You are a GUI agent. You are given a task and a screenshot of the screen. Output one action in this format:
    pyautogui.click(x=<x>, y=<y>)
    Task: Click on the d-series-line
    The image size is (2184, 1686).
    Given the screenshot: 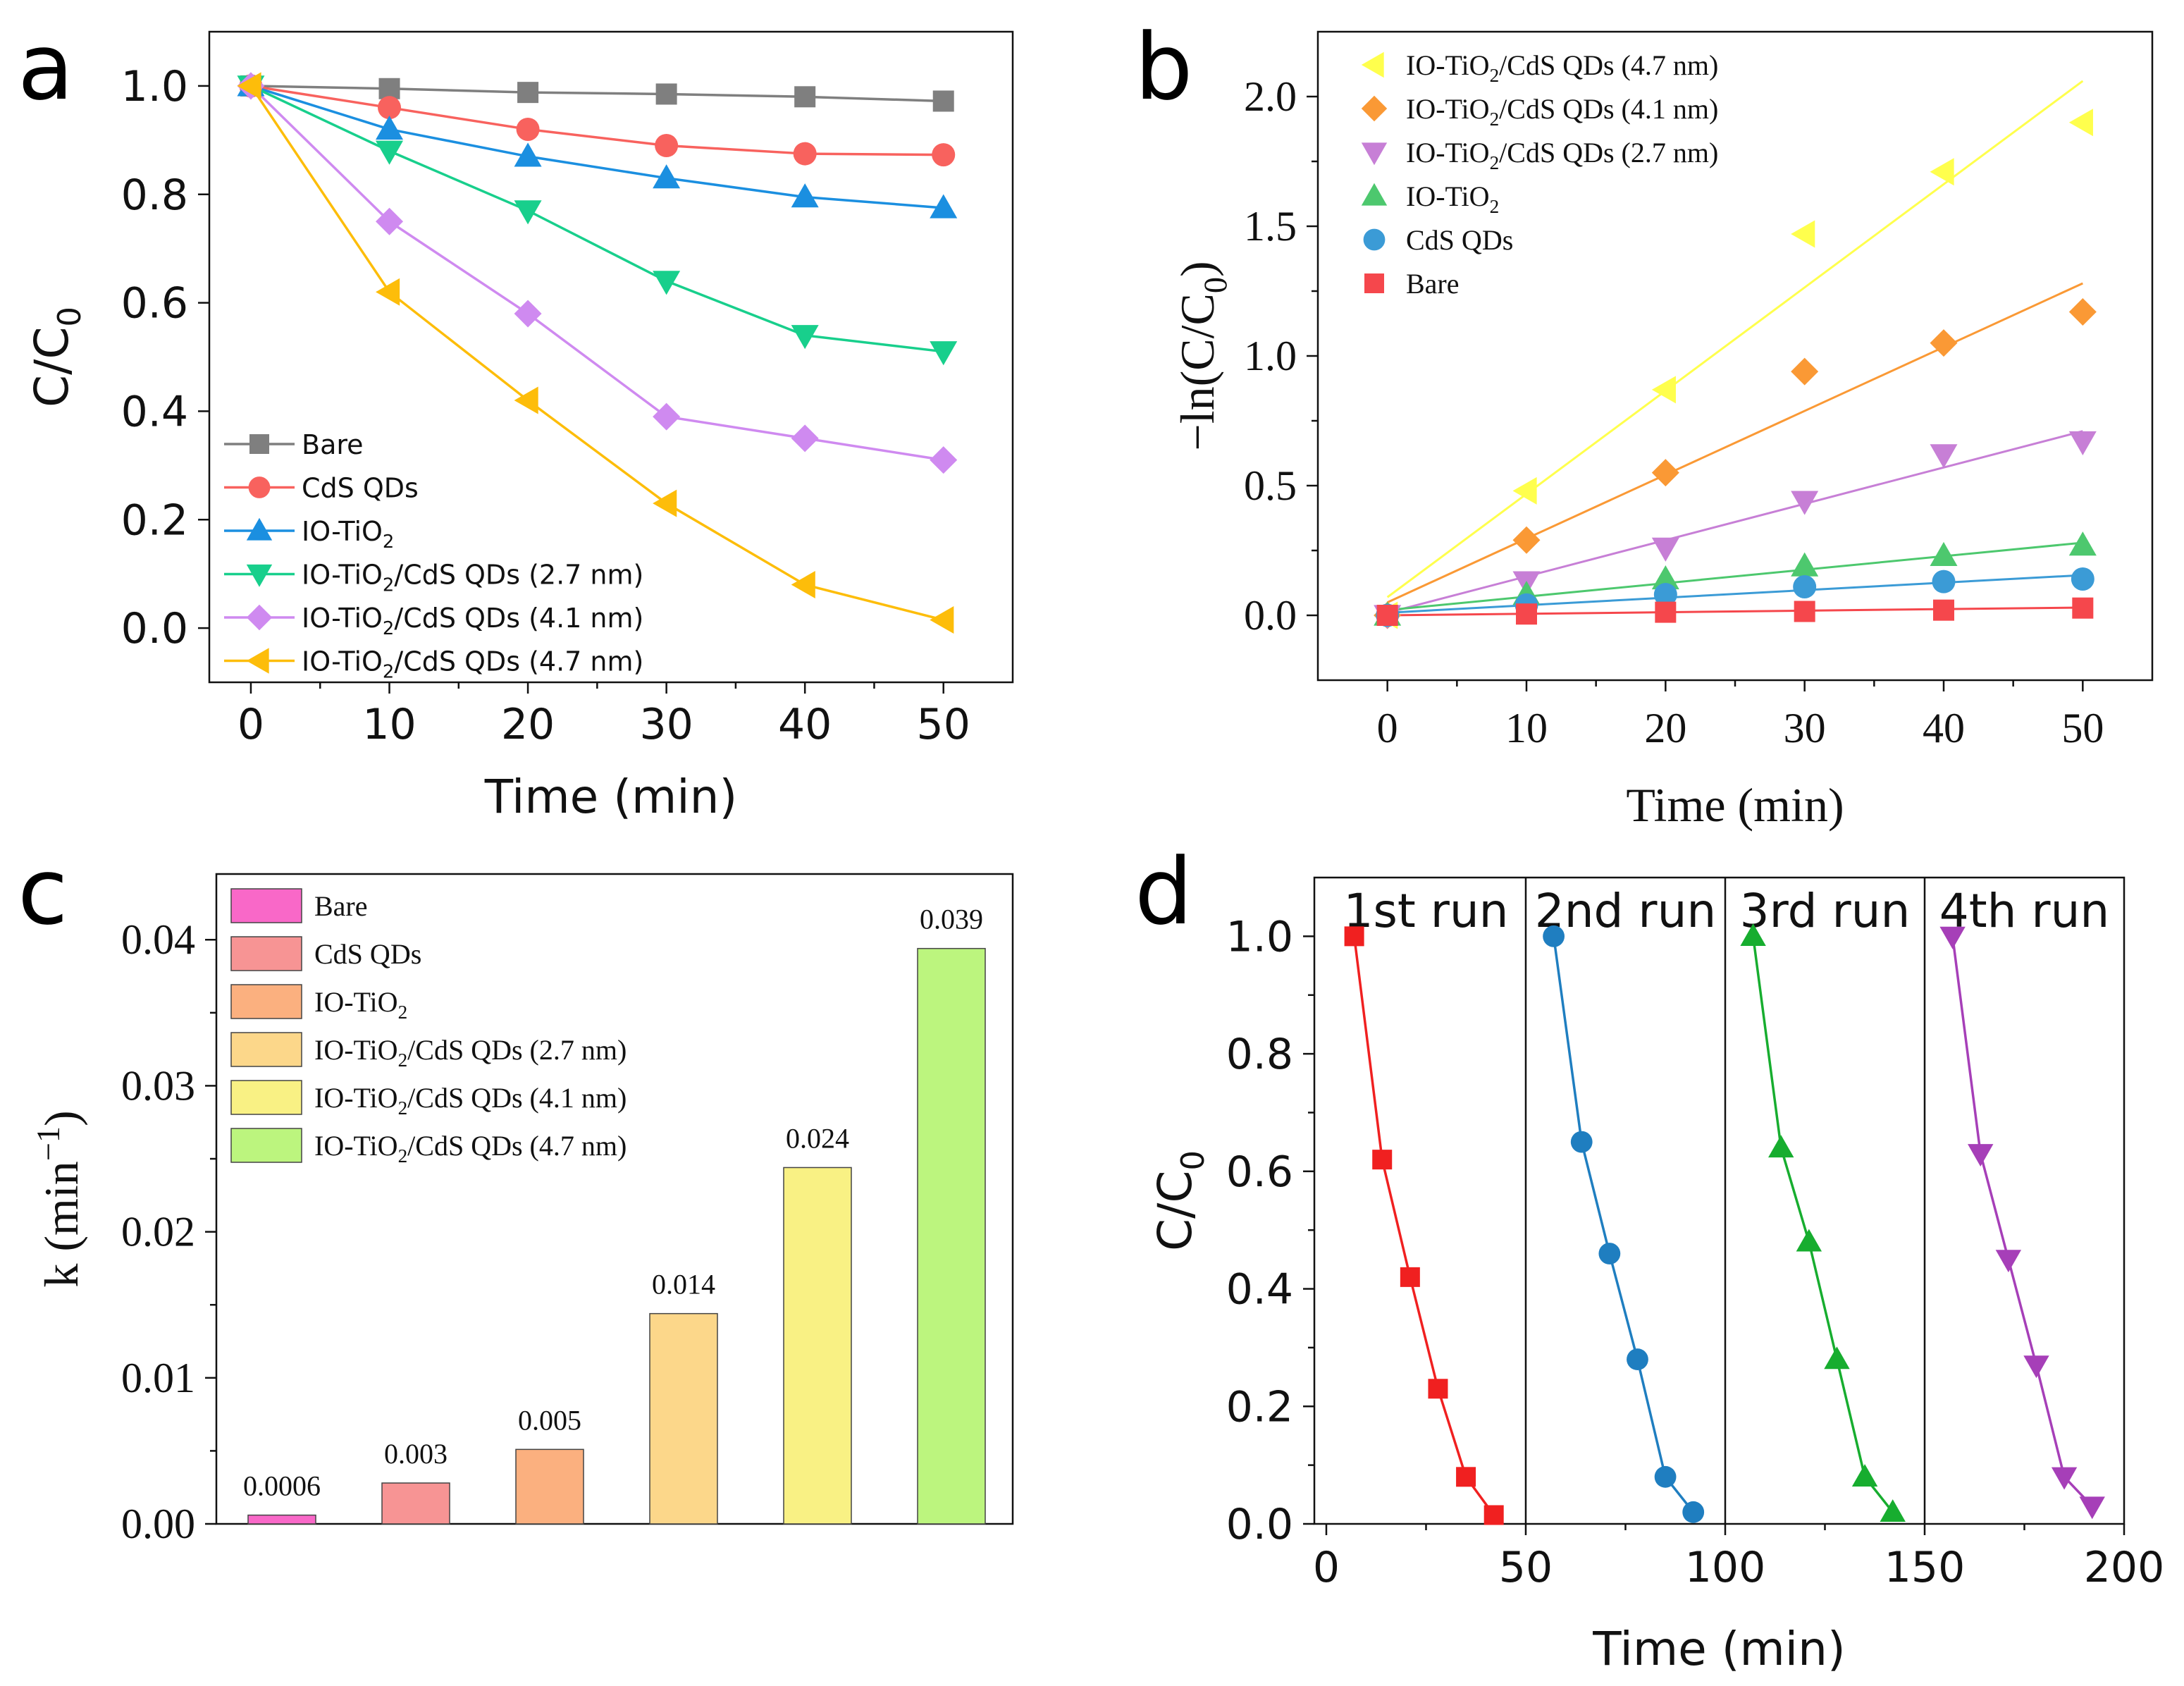 What is the action you would take?
    pyautogui.click(x=2022, y=1222)
    